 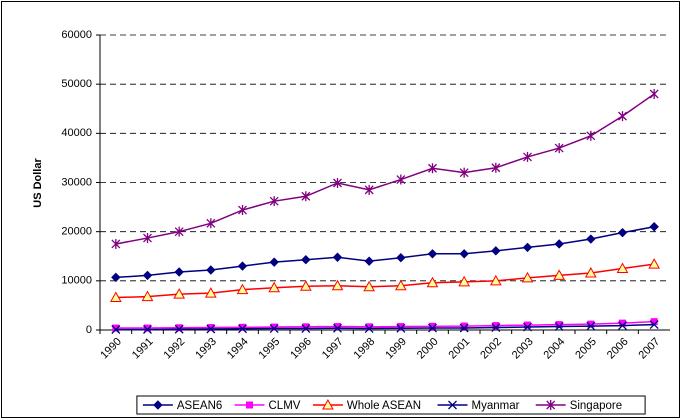 I want to click on y-tick-label: 0, so click(x=89, y=330).